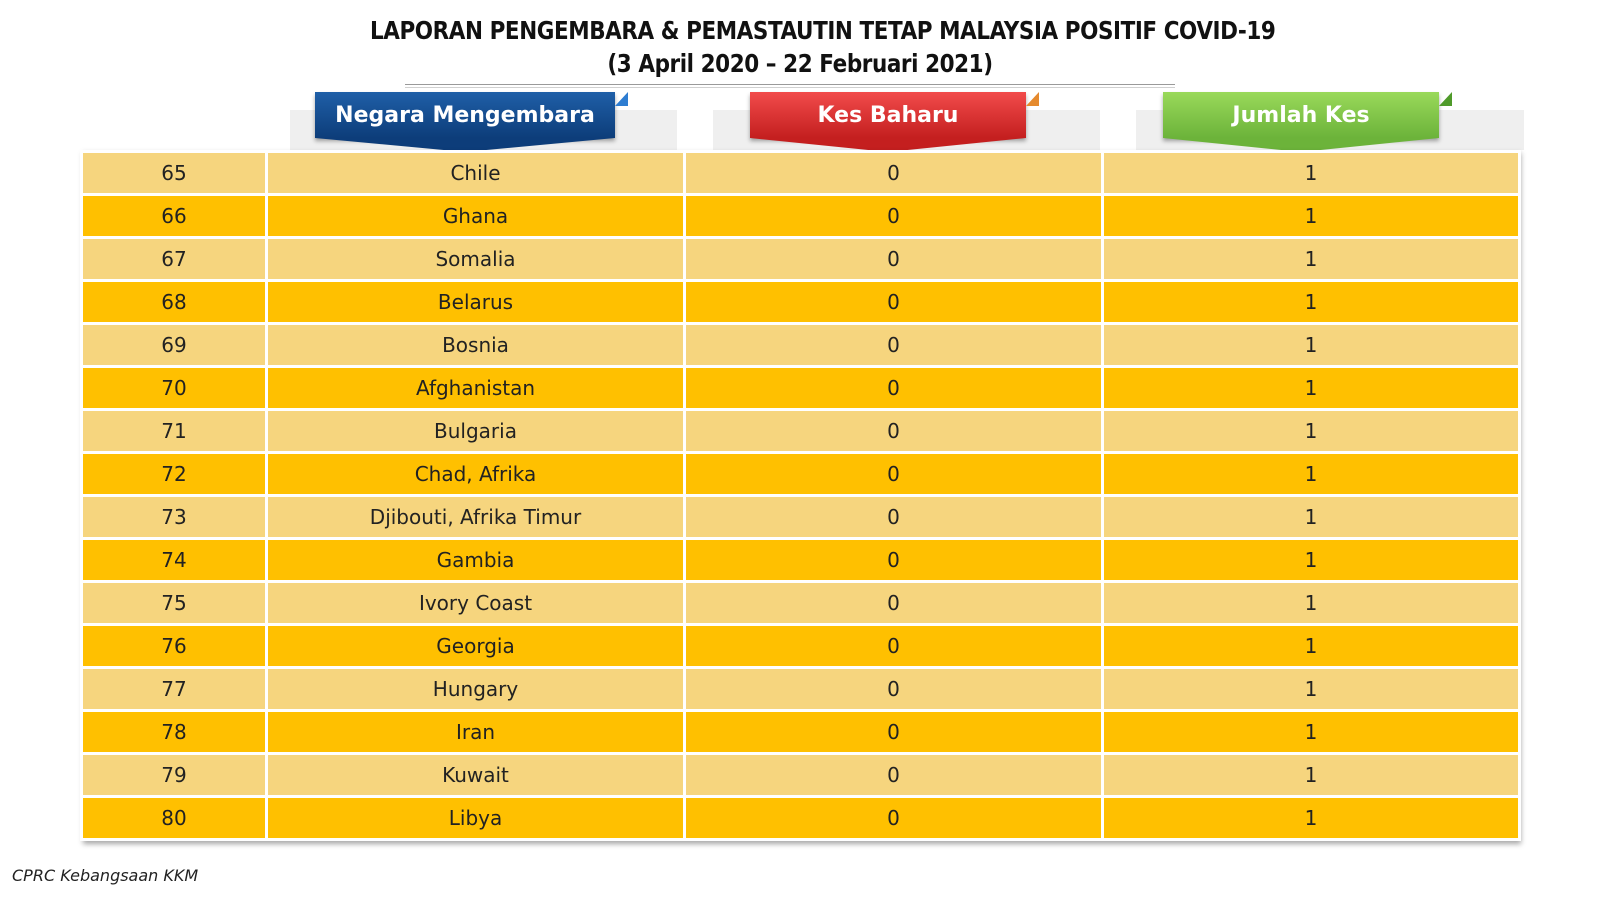 The height and width of the screenshot is (900, 1600). I want to click on table-row: 68 Belarus 0 1, so click(800, 302).